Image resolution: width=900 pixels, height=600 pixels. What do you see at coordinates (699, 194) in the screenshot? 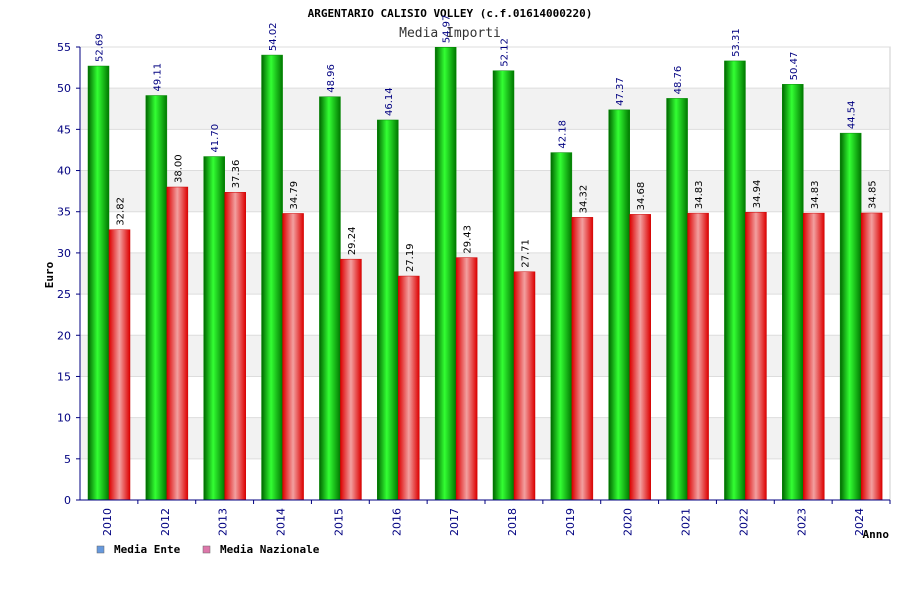
I see `value-label-media-nazionale-2021: 34.83` at bounding box center [699, 194].